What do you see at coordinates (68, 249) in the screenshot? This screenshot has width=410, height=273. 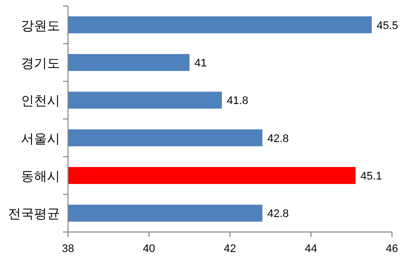 I see `x-tick-label: 38` at bounding box center [68, 249].